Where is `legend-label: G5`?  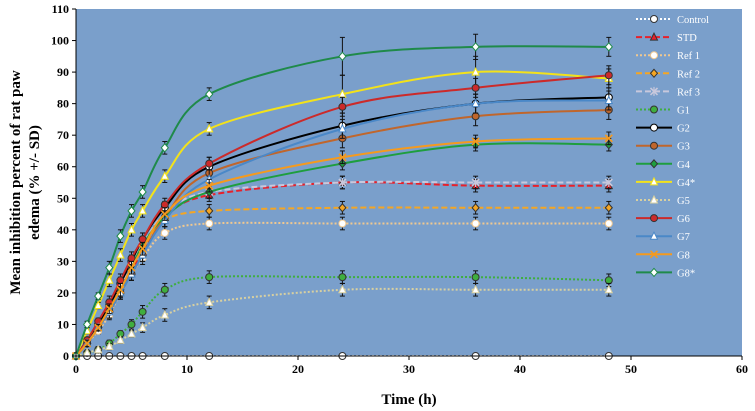
legend-label: G5 is located at coordinates (683, 201).